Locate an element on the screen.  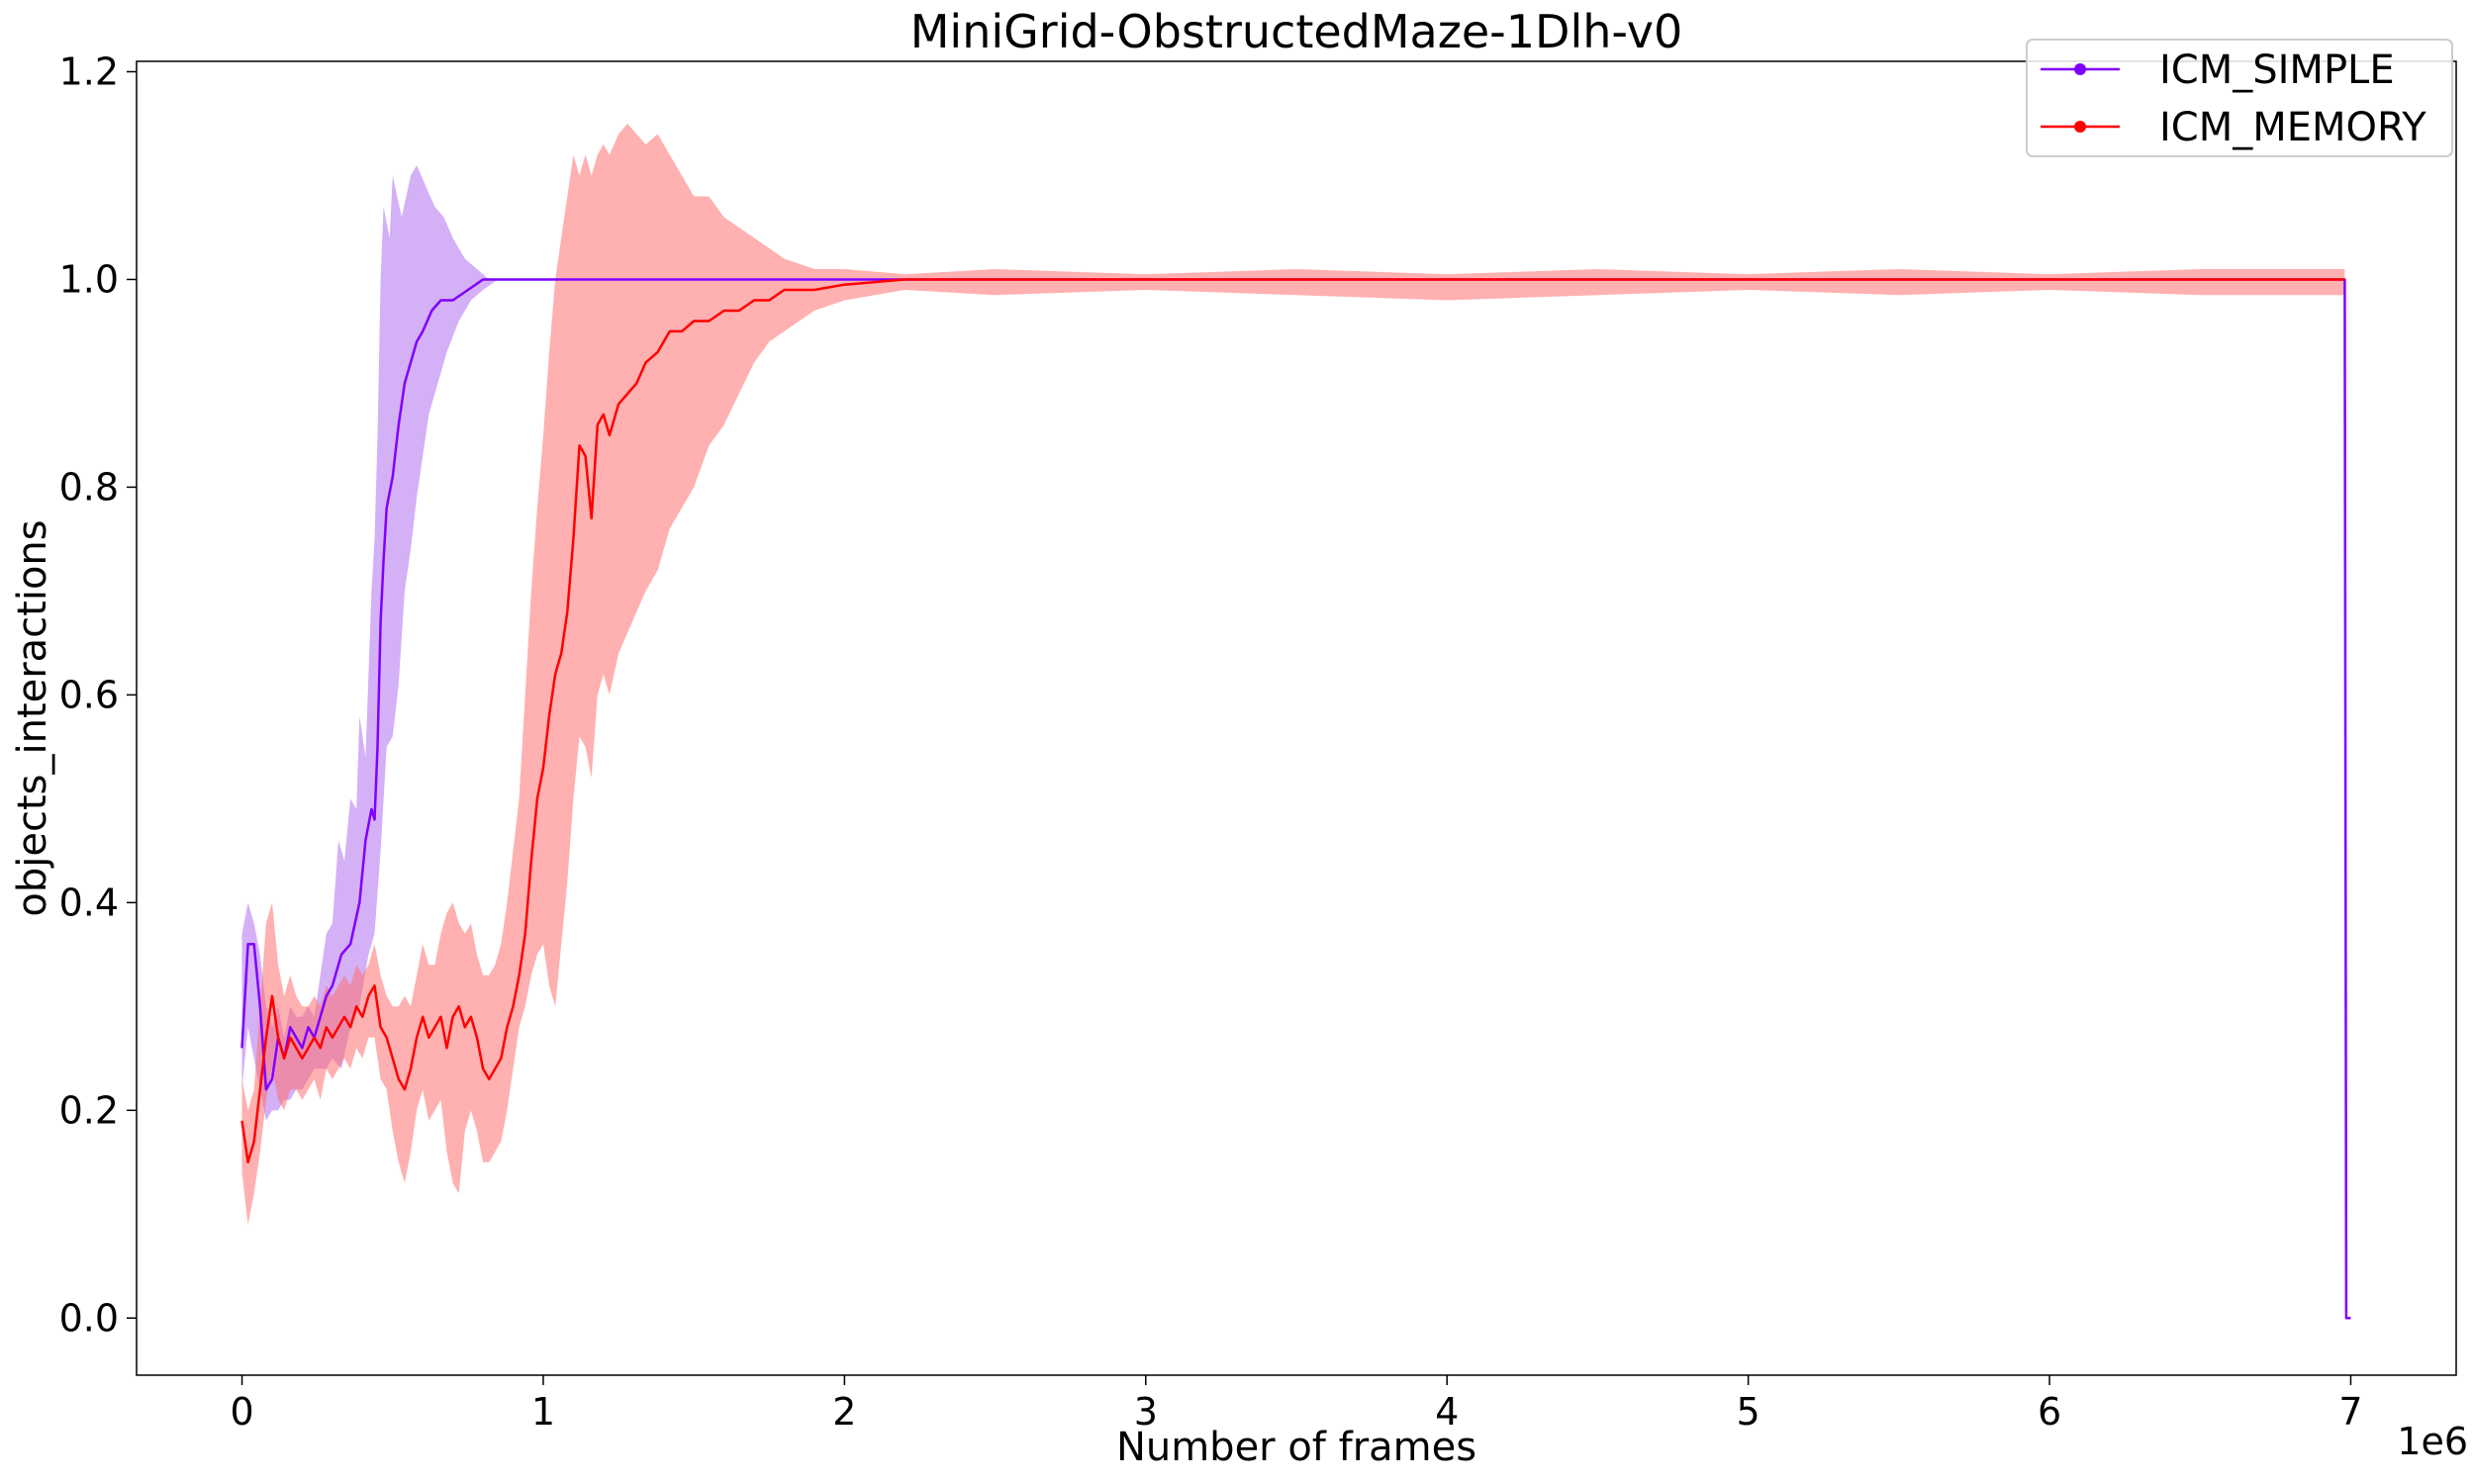
y-tick-label: 0.0 is located at coordinates (89, 1318).